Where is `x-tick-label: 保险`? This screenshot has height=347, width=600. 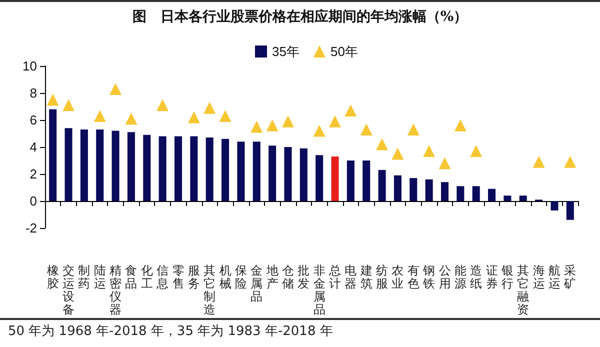 x-tick-label: 保险 is located at coordinates (240, 277).